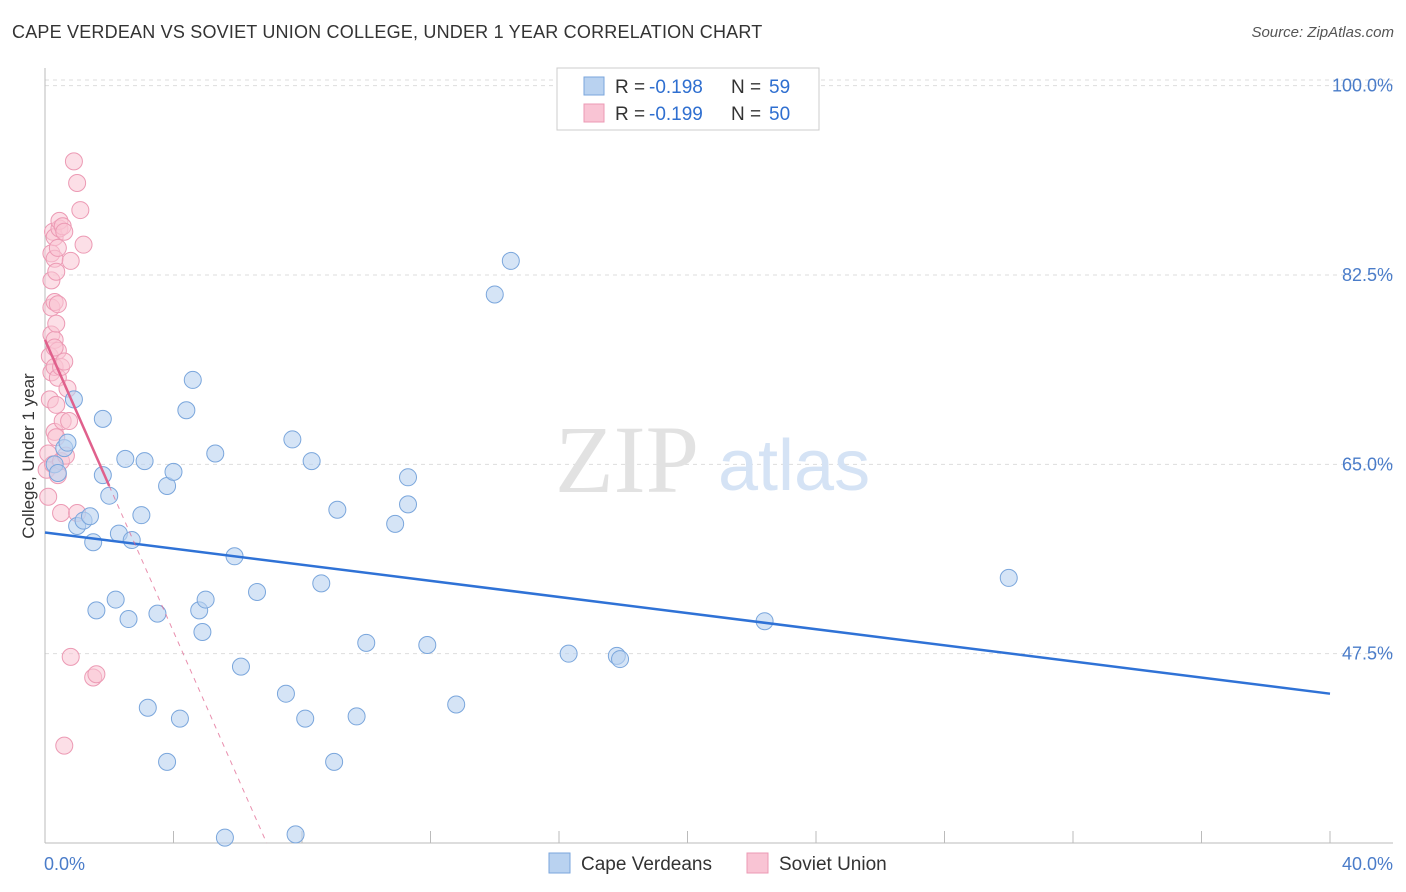 The width and height of the screenshot is (1406, 892). What do you see at coordinates (1362, 86) in the screenshot?
I see `y-tick-label-3: 100.0%` at bounding box center [1362, 86].